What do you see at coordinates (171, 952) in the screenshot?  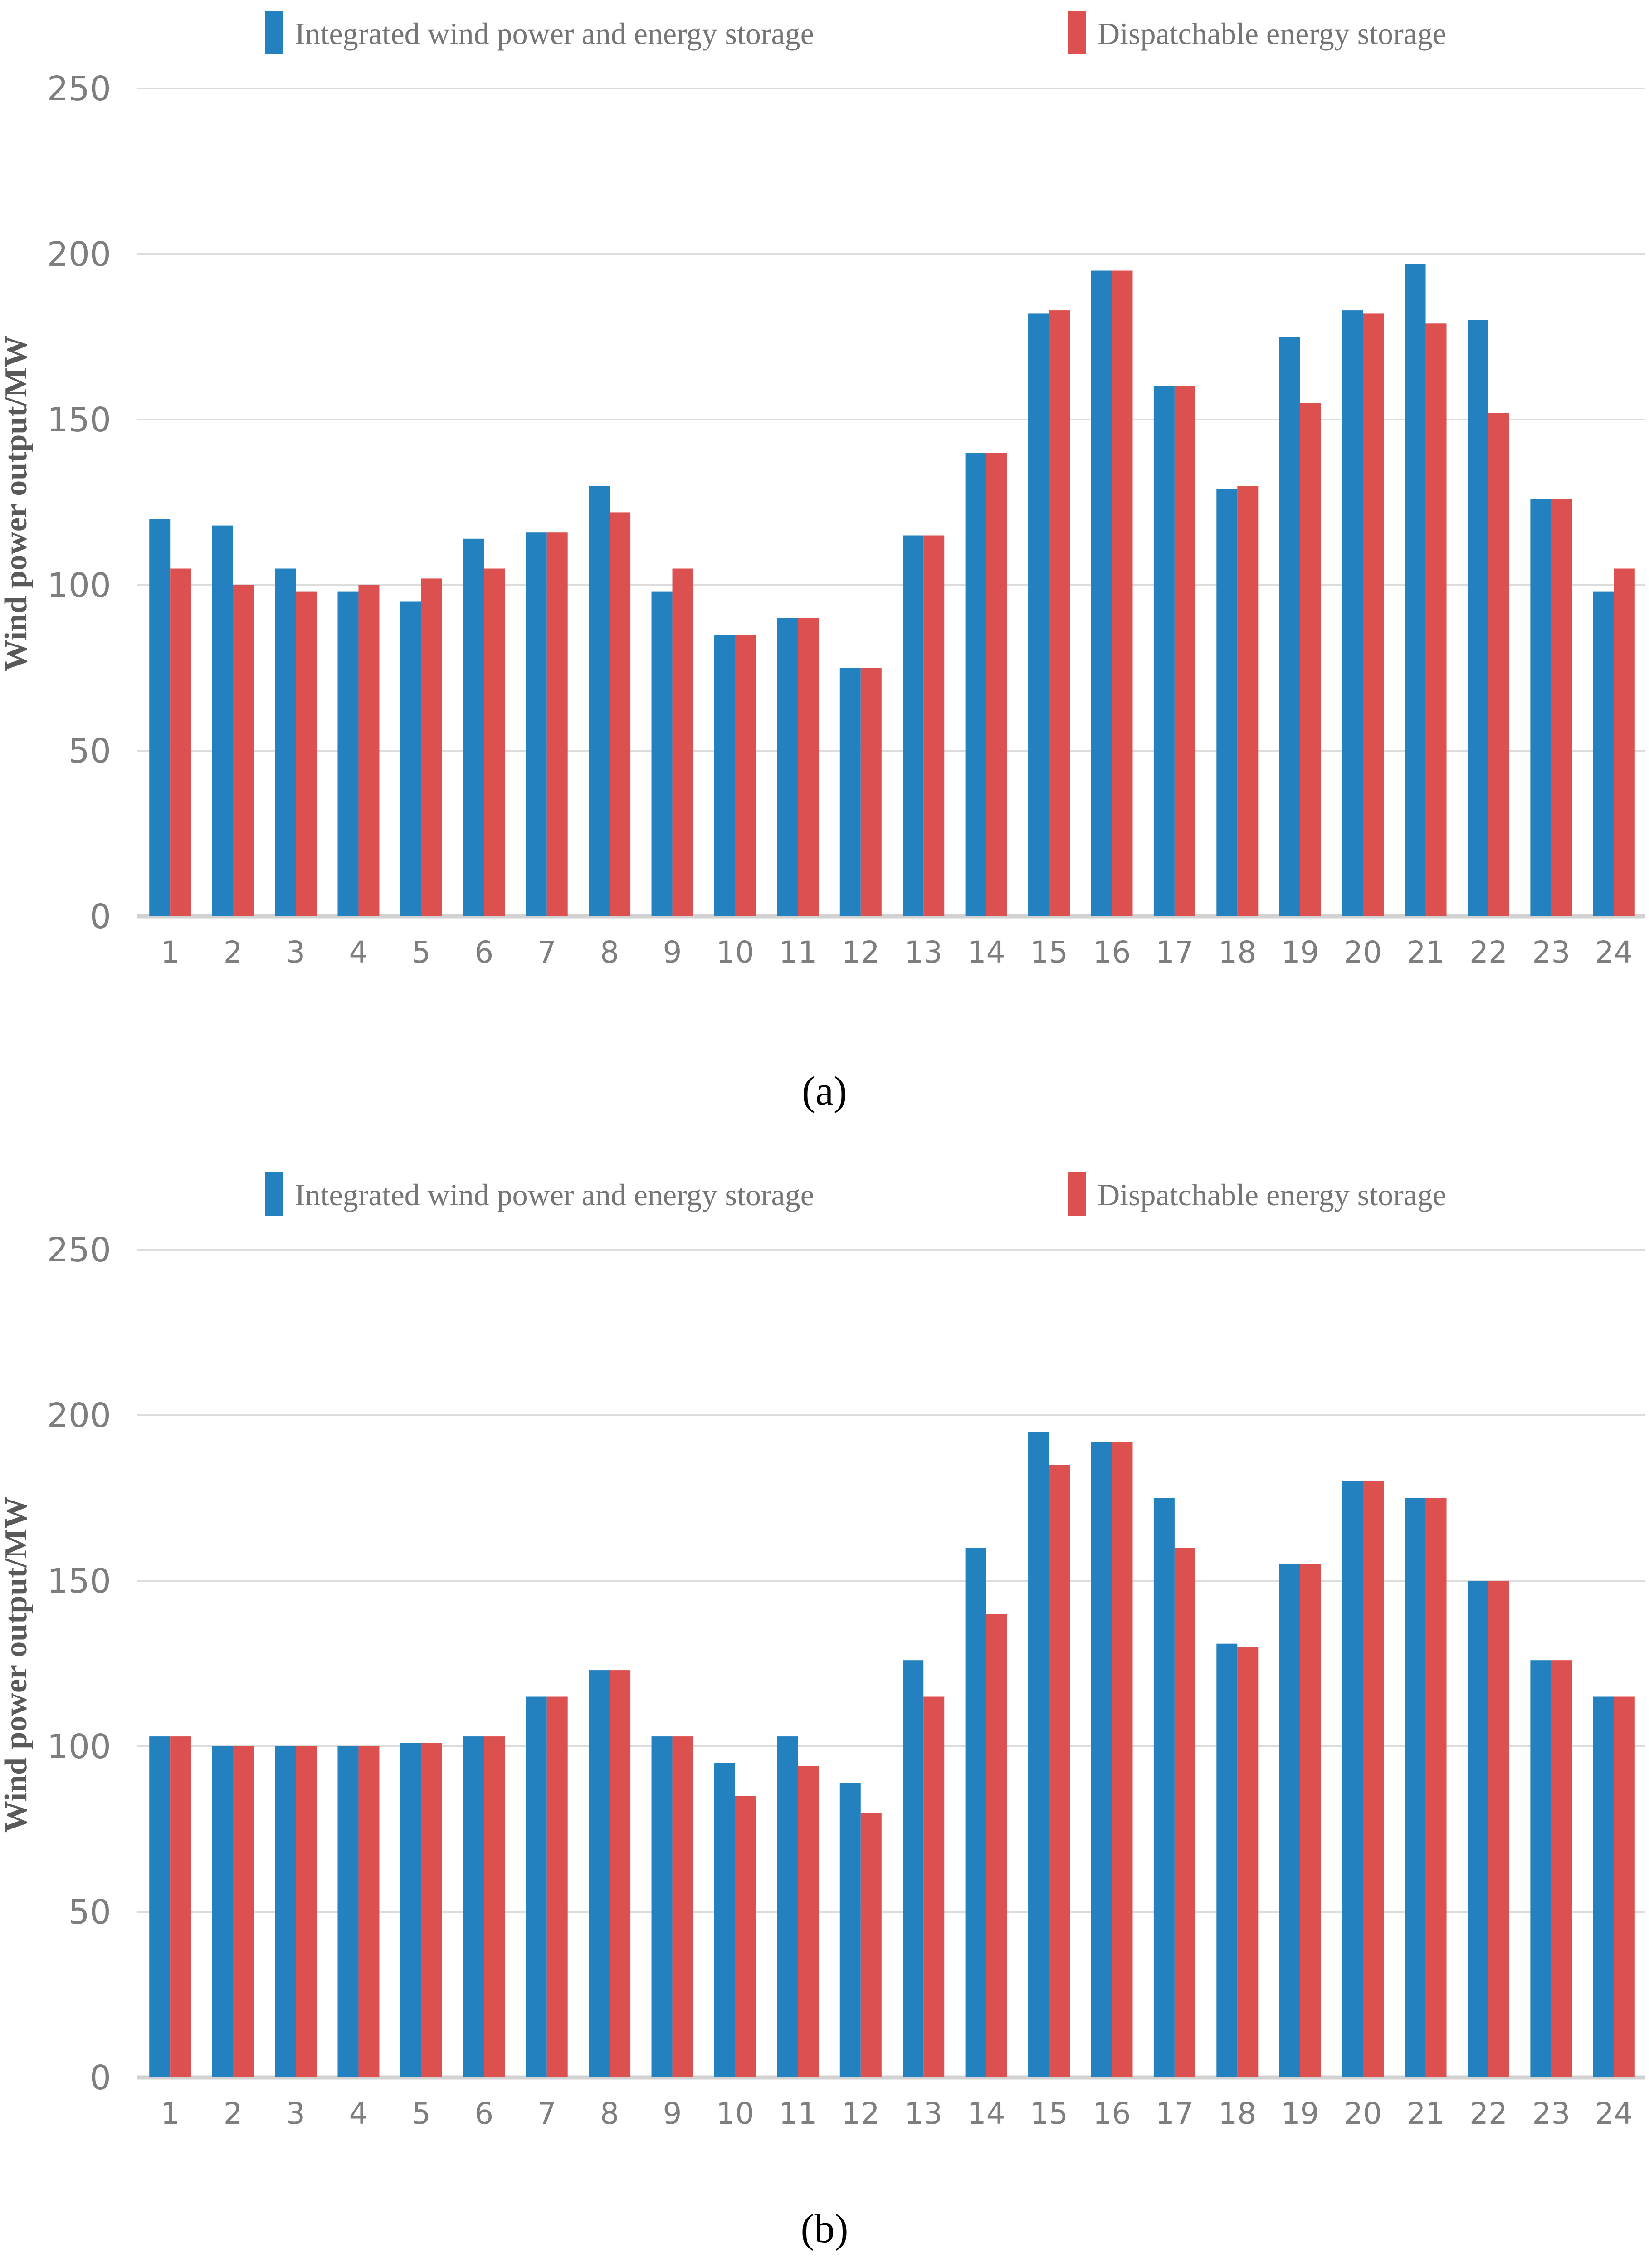 I see `x-tick-label-1: 1` at bounding box center [171, 952].